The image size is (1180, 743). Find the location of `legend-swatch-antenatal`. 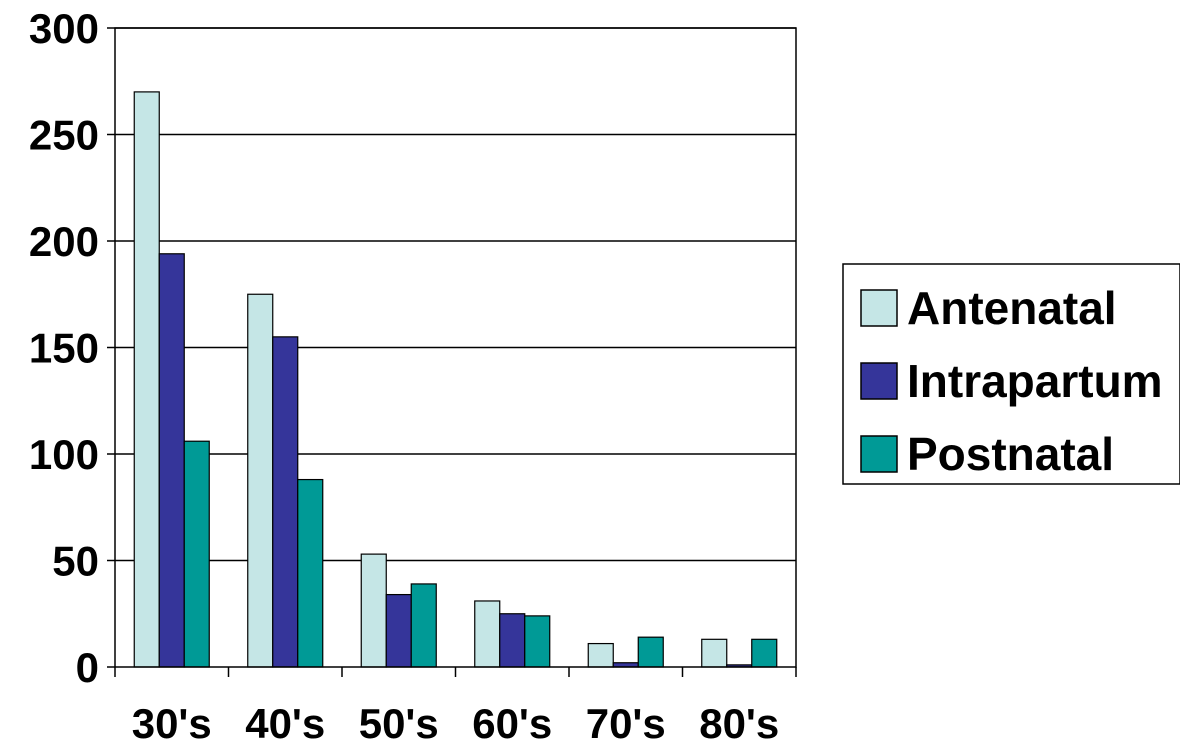

legend-swatch-antenatal is located at coordinates (879, 308).